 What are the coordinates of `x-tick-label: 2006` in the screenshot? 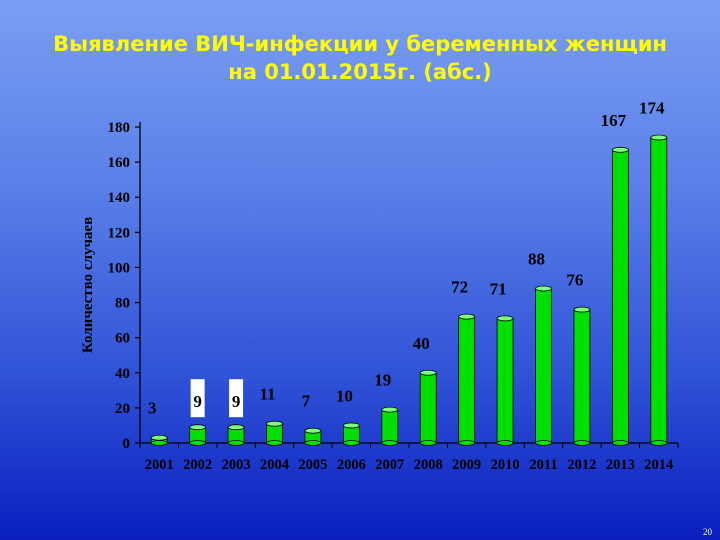 It's located at (351, 465).